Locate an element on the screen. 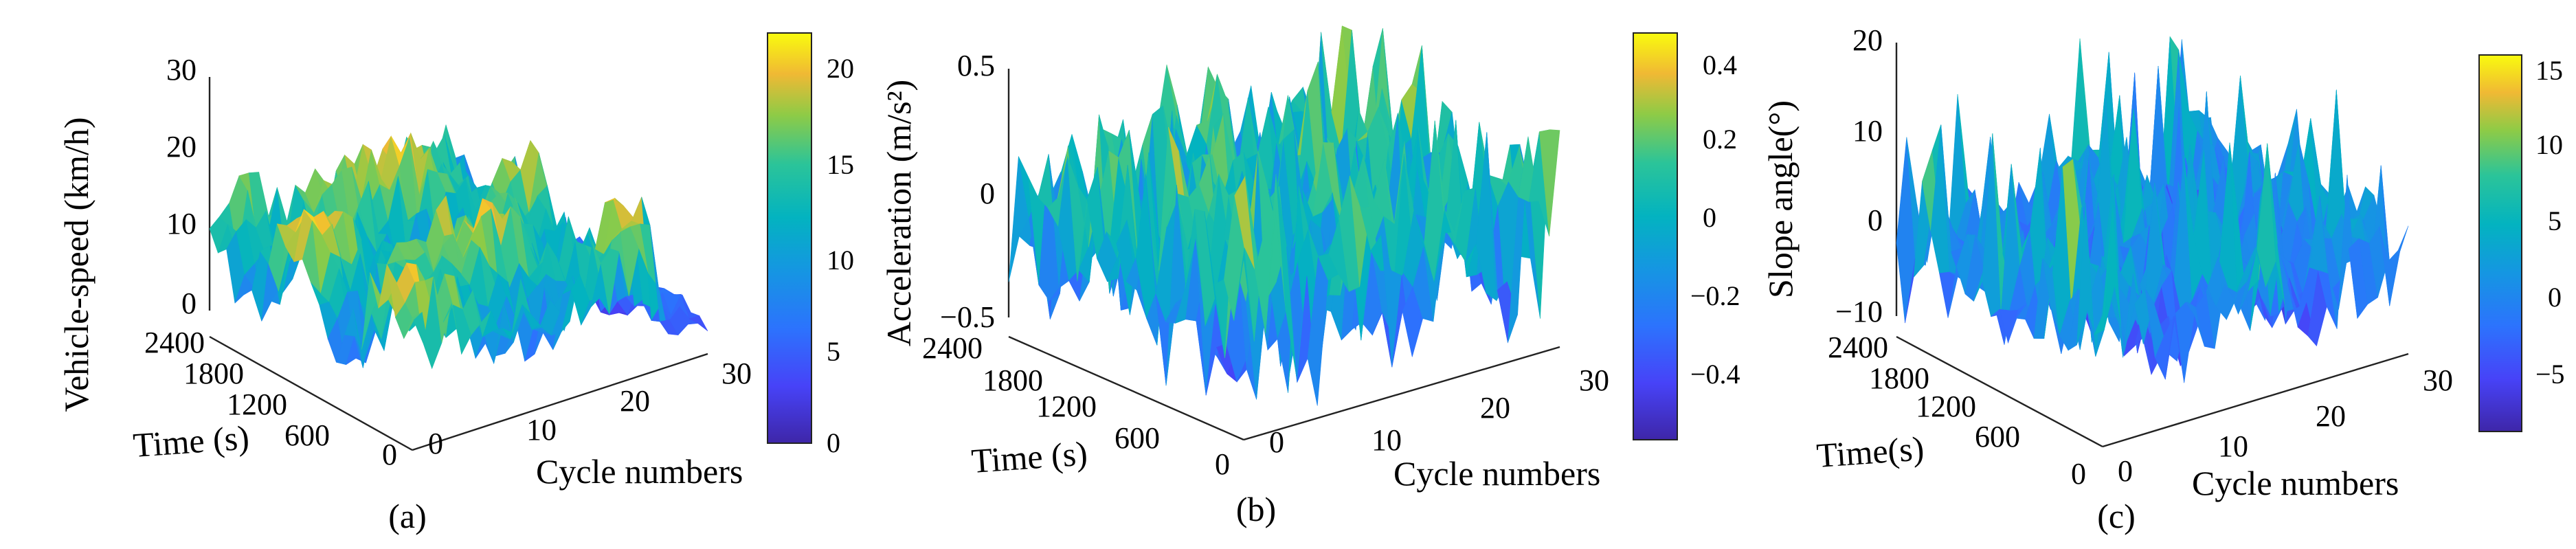 The width and height of the screenshot is (2576, 549). panel-c-x-tick: 0 is located at coordinates (2125, 471).